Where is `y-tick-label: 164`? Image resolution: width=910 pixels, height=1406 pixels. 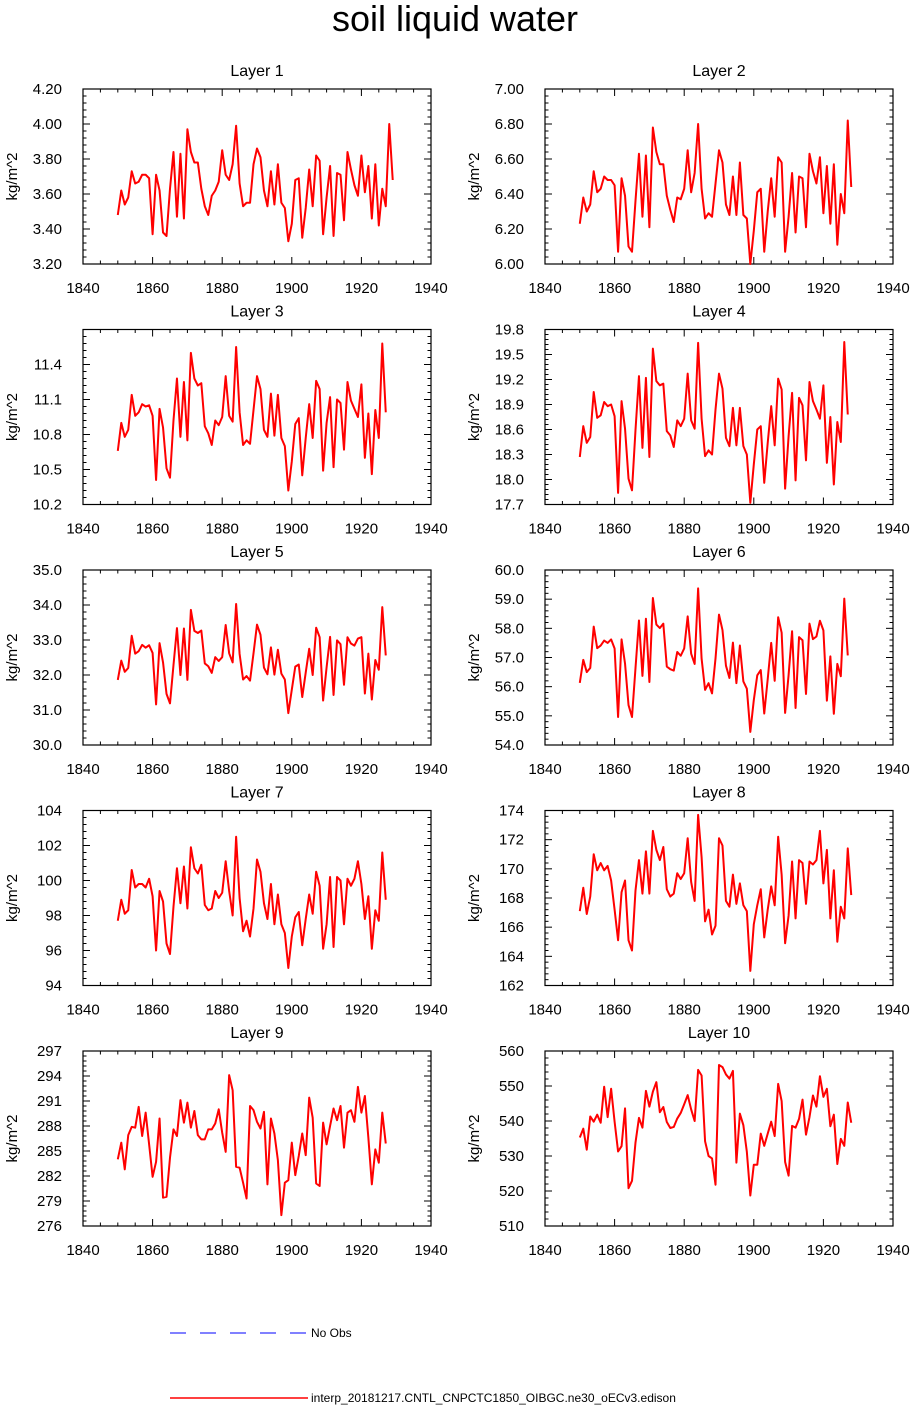 y-tick-label: 164 is located at coordinates (511, 956).